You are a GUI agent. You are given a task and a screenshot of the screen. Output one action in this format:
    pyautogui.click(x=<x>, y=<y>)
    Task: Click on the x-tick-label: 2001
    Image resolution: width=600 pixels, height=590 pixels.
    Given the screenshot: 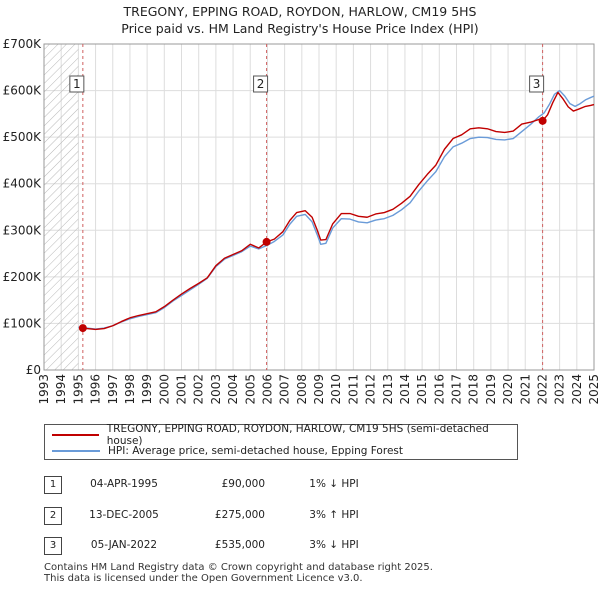 What is the action you would take?
    pyautogui.click(x=182, y=389)
    